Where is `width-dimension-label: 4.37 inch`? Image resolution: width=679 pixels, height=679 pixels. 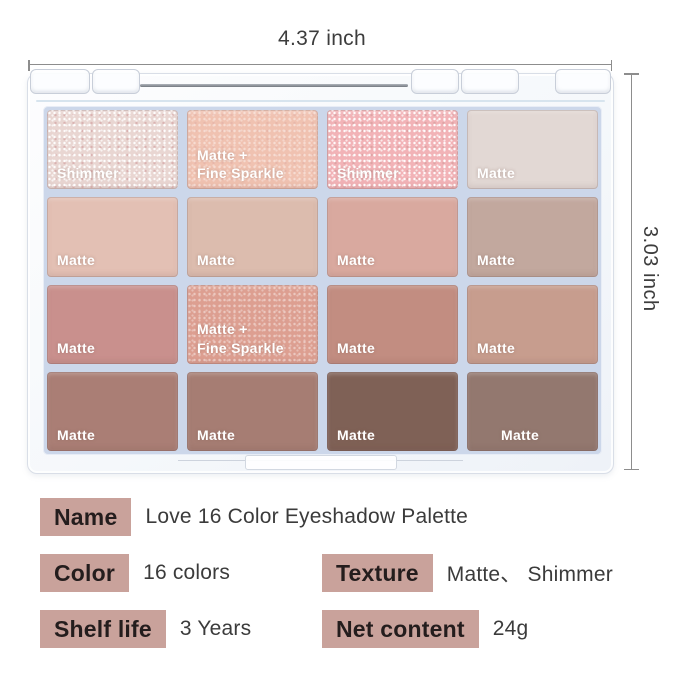 width-dimension-label: 4.37 inch is located at coordinates (322, 38).